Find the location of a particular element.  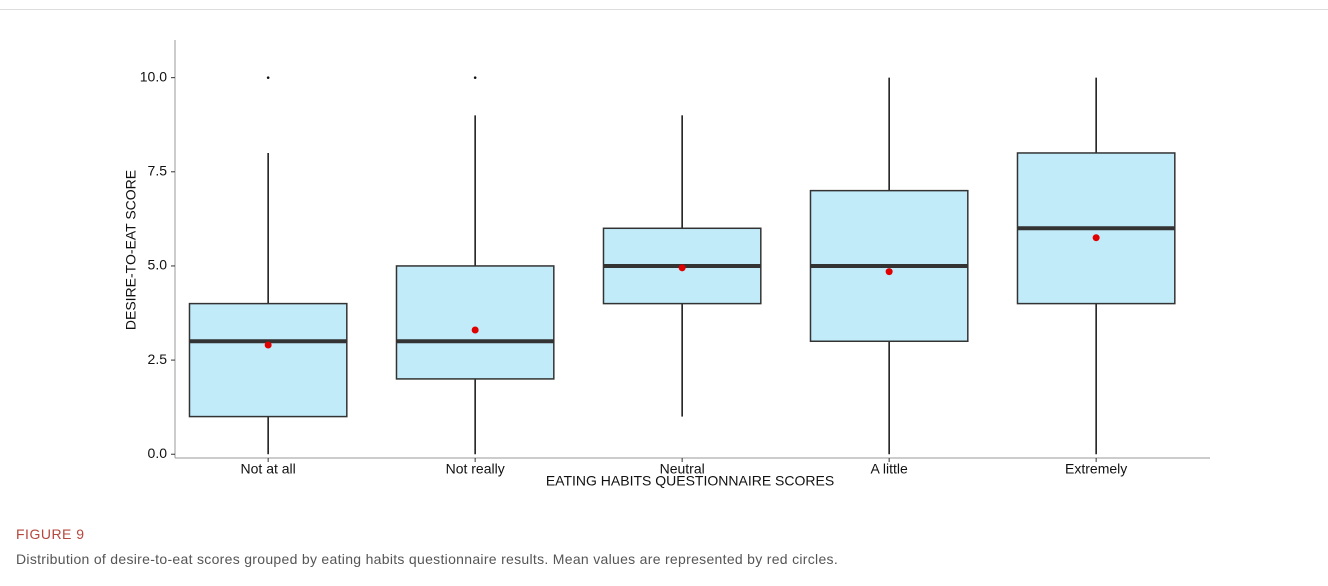

x-axis-title: EATING HABITS QUESTIONNAIRE SCORES is located at coordinates (690, 481).